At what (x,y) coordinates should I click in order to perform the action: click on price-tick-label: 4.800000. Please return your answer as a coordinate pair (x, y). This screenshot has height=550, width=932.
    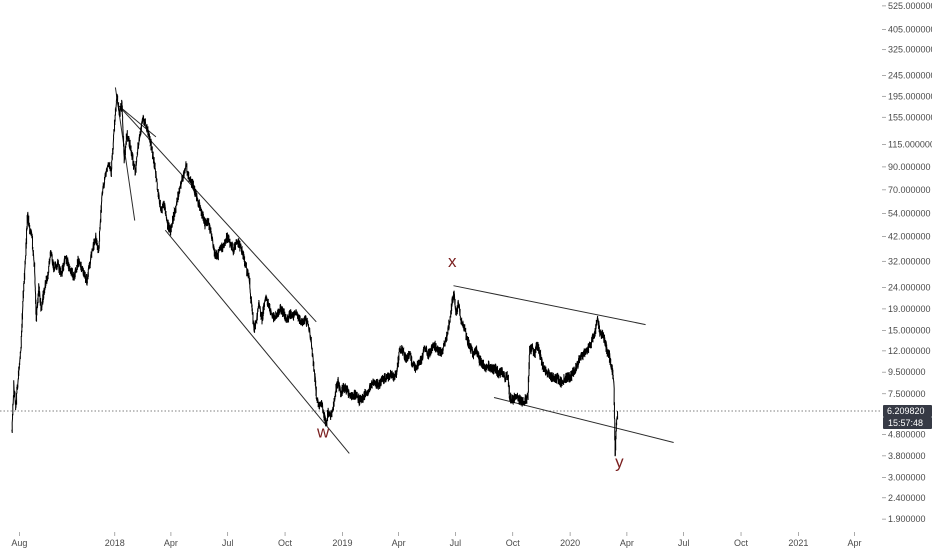
    Looking at the image, I should click on (907, 435).